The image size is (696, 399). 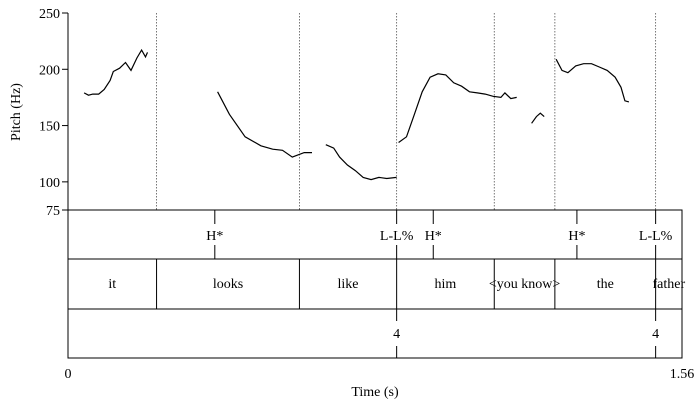 I want to click on y-tick-label: 150, so click(x=49, y=127).